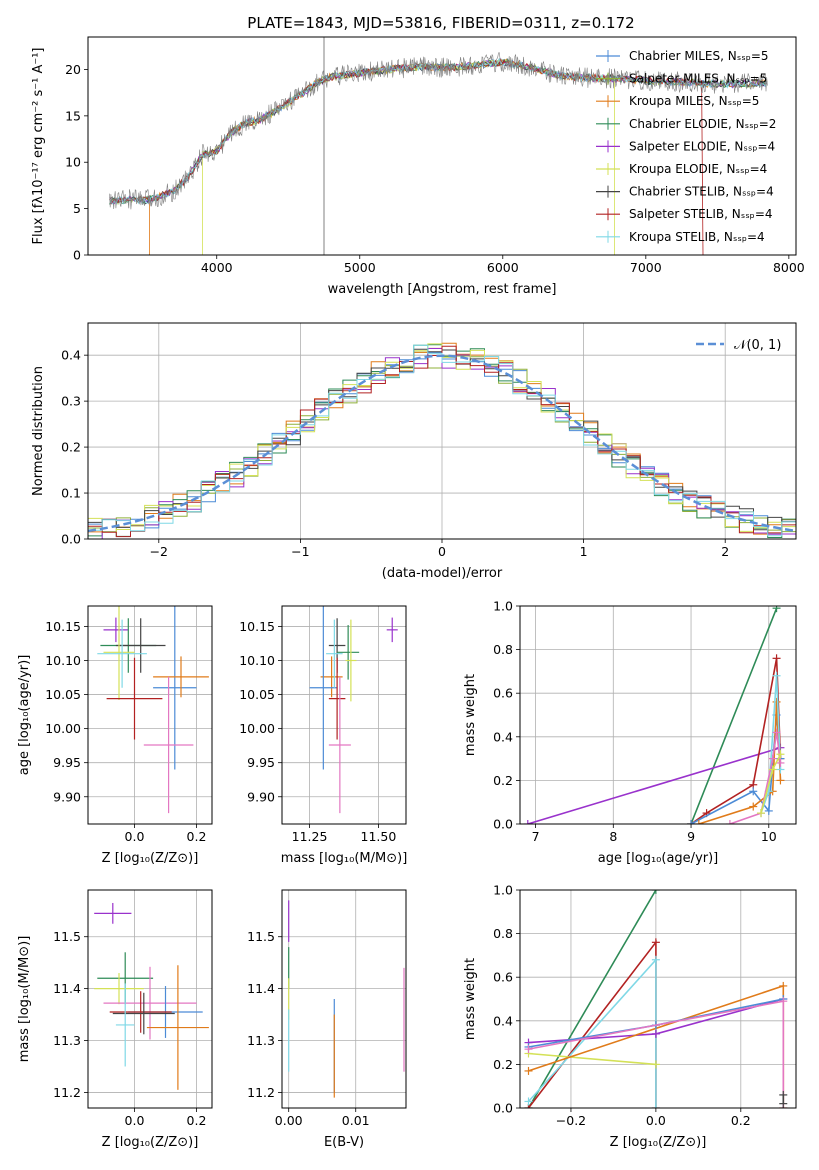 The image size is (819, 1170). I want to click on x-tick-label: 0.01, so click(356, 1120).